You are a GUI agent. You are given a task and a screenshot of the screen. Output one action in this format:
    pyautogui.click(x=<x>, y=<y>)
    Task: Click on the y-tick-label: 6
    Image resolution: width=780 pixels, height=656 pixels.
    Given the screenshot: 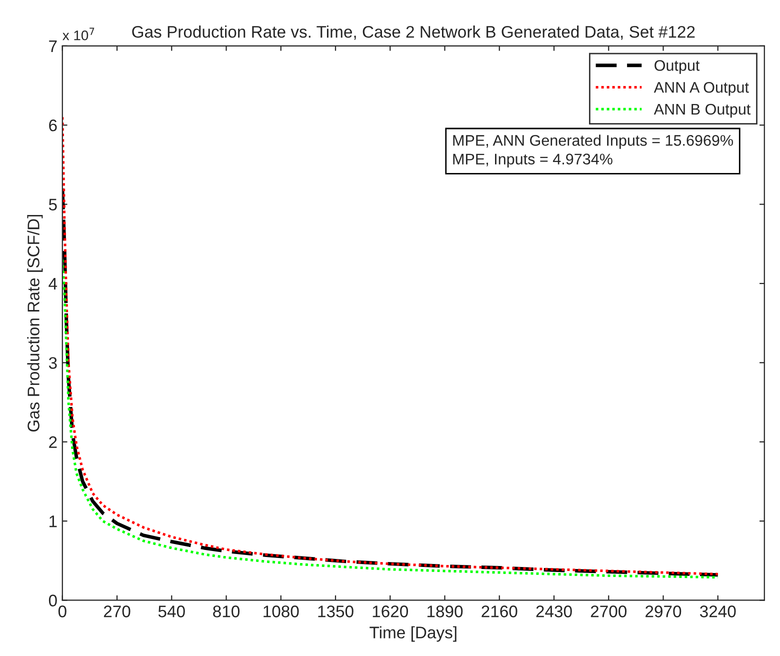 What is the action you would take?
    pyautogui.click(x=53, y=126)
    